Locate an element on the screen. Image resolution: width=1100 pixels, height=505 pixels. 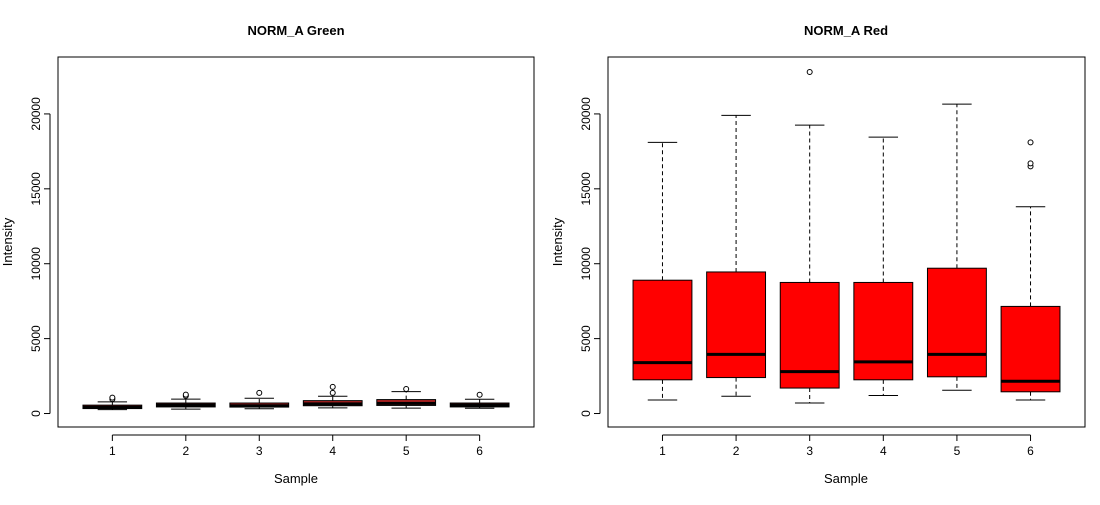
box-series is located at coordinates (296, 397).